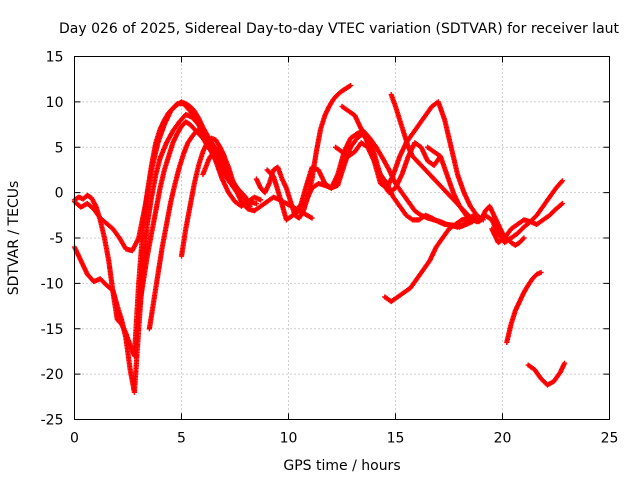  I want to click on y-tick-label: -25, so click(52, 421).